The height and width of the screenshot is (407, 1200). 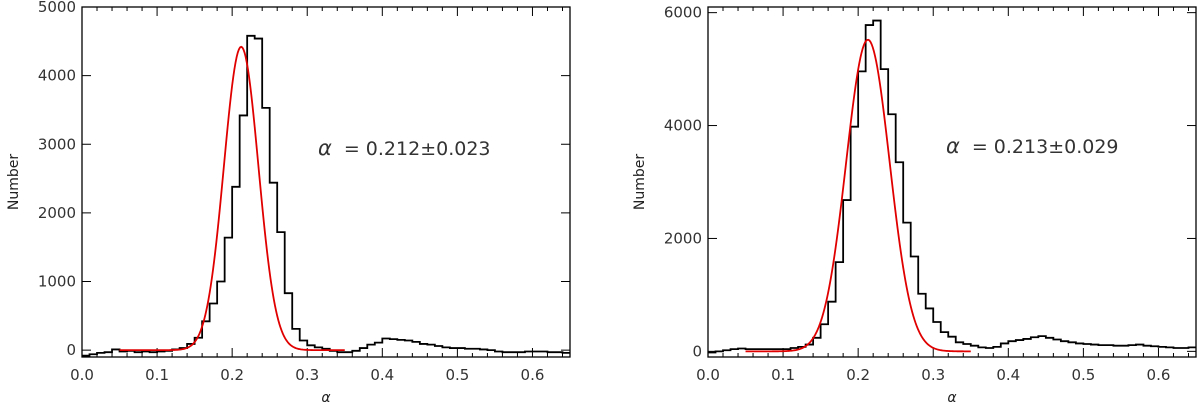 I want to click on y-tick-label: 3000, so click(x=57, y=144).